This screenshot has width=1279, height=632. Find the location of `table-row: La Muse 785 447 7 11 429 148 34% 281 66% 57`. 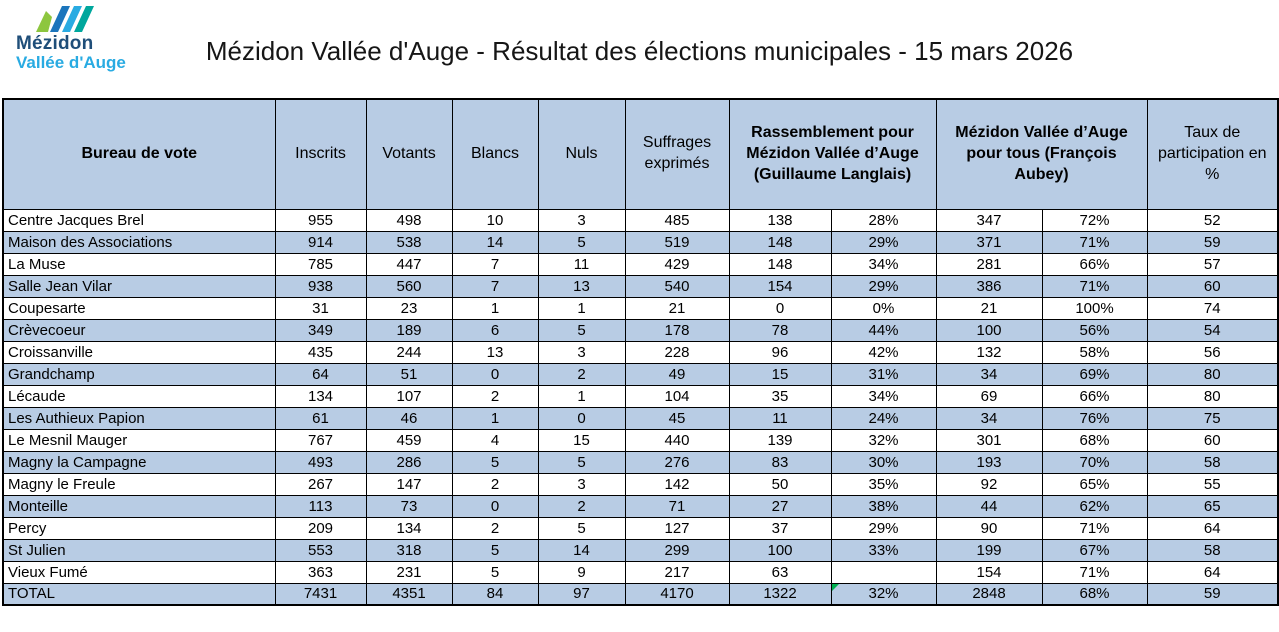

table-row: La Muse 785 447 7 11 429 148 34% 281 66% 57 is located at coordinates (640, 264).